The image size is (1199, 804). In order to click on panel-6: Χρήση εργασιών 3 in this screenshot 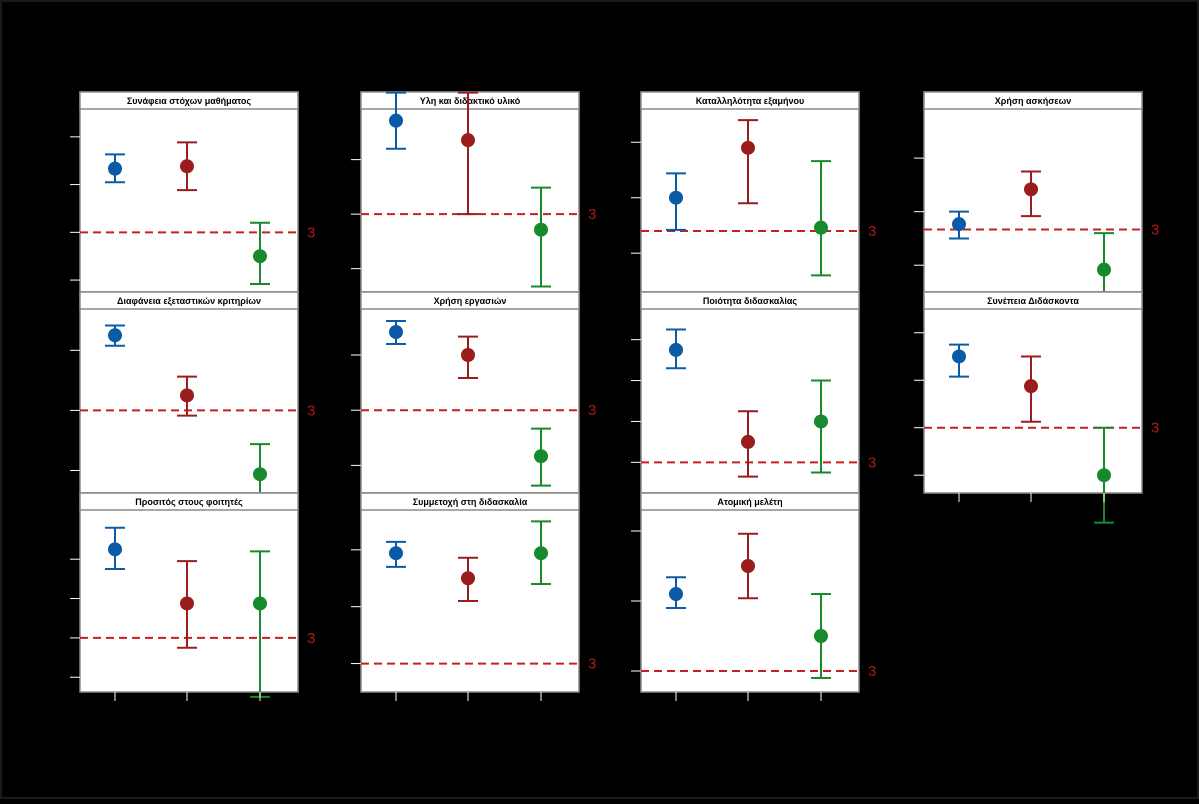, I will do `click(473, 392)`.